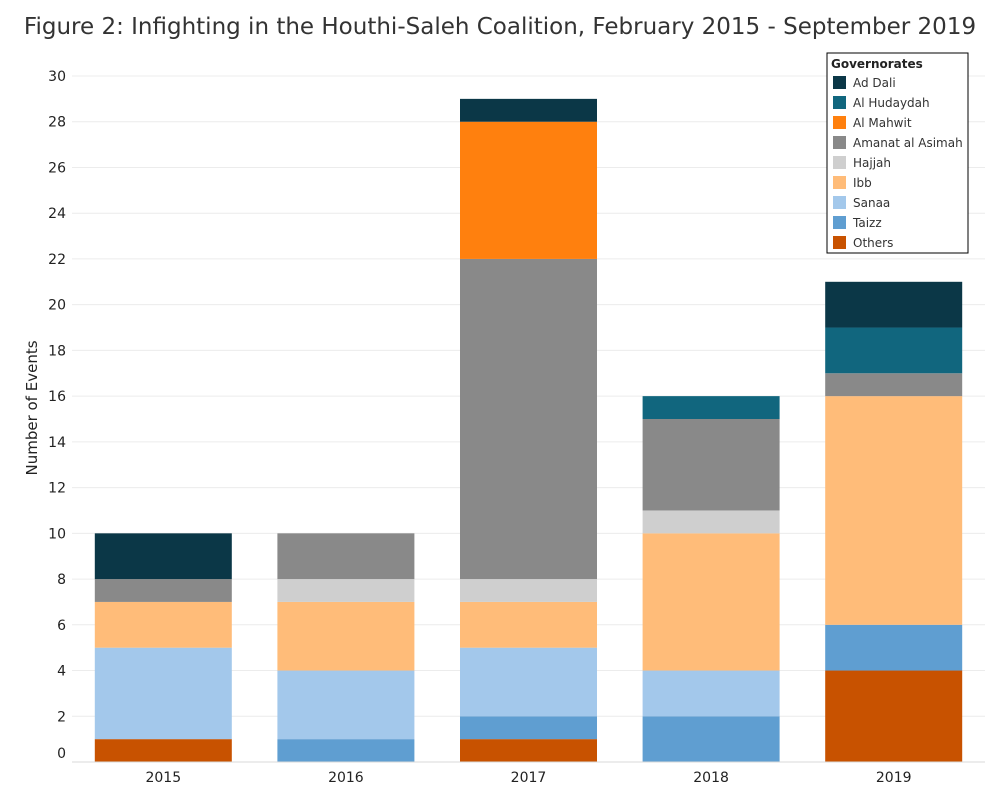 The width and height of the screenshot is (1000, 800). What do you see at coordinates (711, 693) in the screenshot?
I see `bar-segment-2018-sanaa` at bounding box center [711, 693].